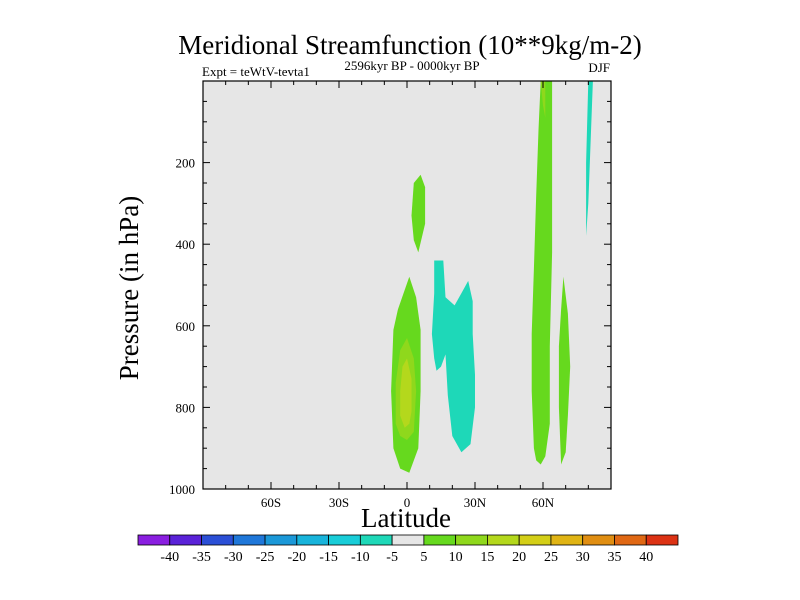 The height and width of the screenshot is (600, 800). What do you see at coordinates (360, 557) in the screenshot?
I see `colorbar-label: -10` at bounding box center [360, 557].